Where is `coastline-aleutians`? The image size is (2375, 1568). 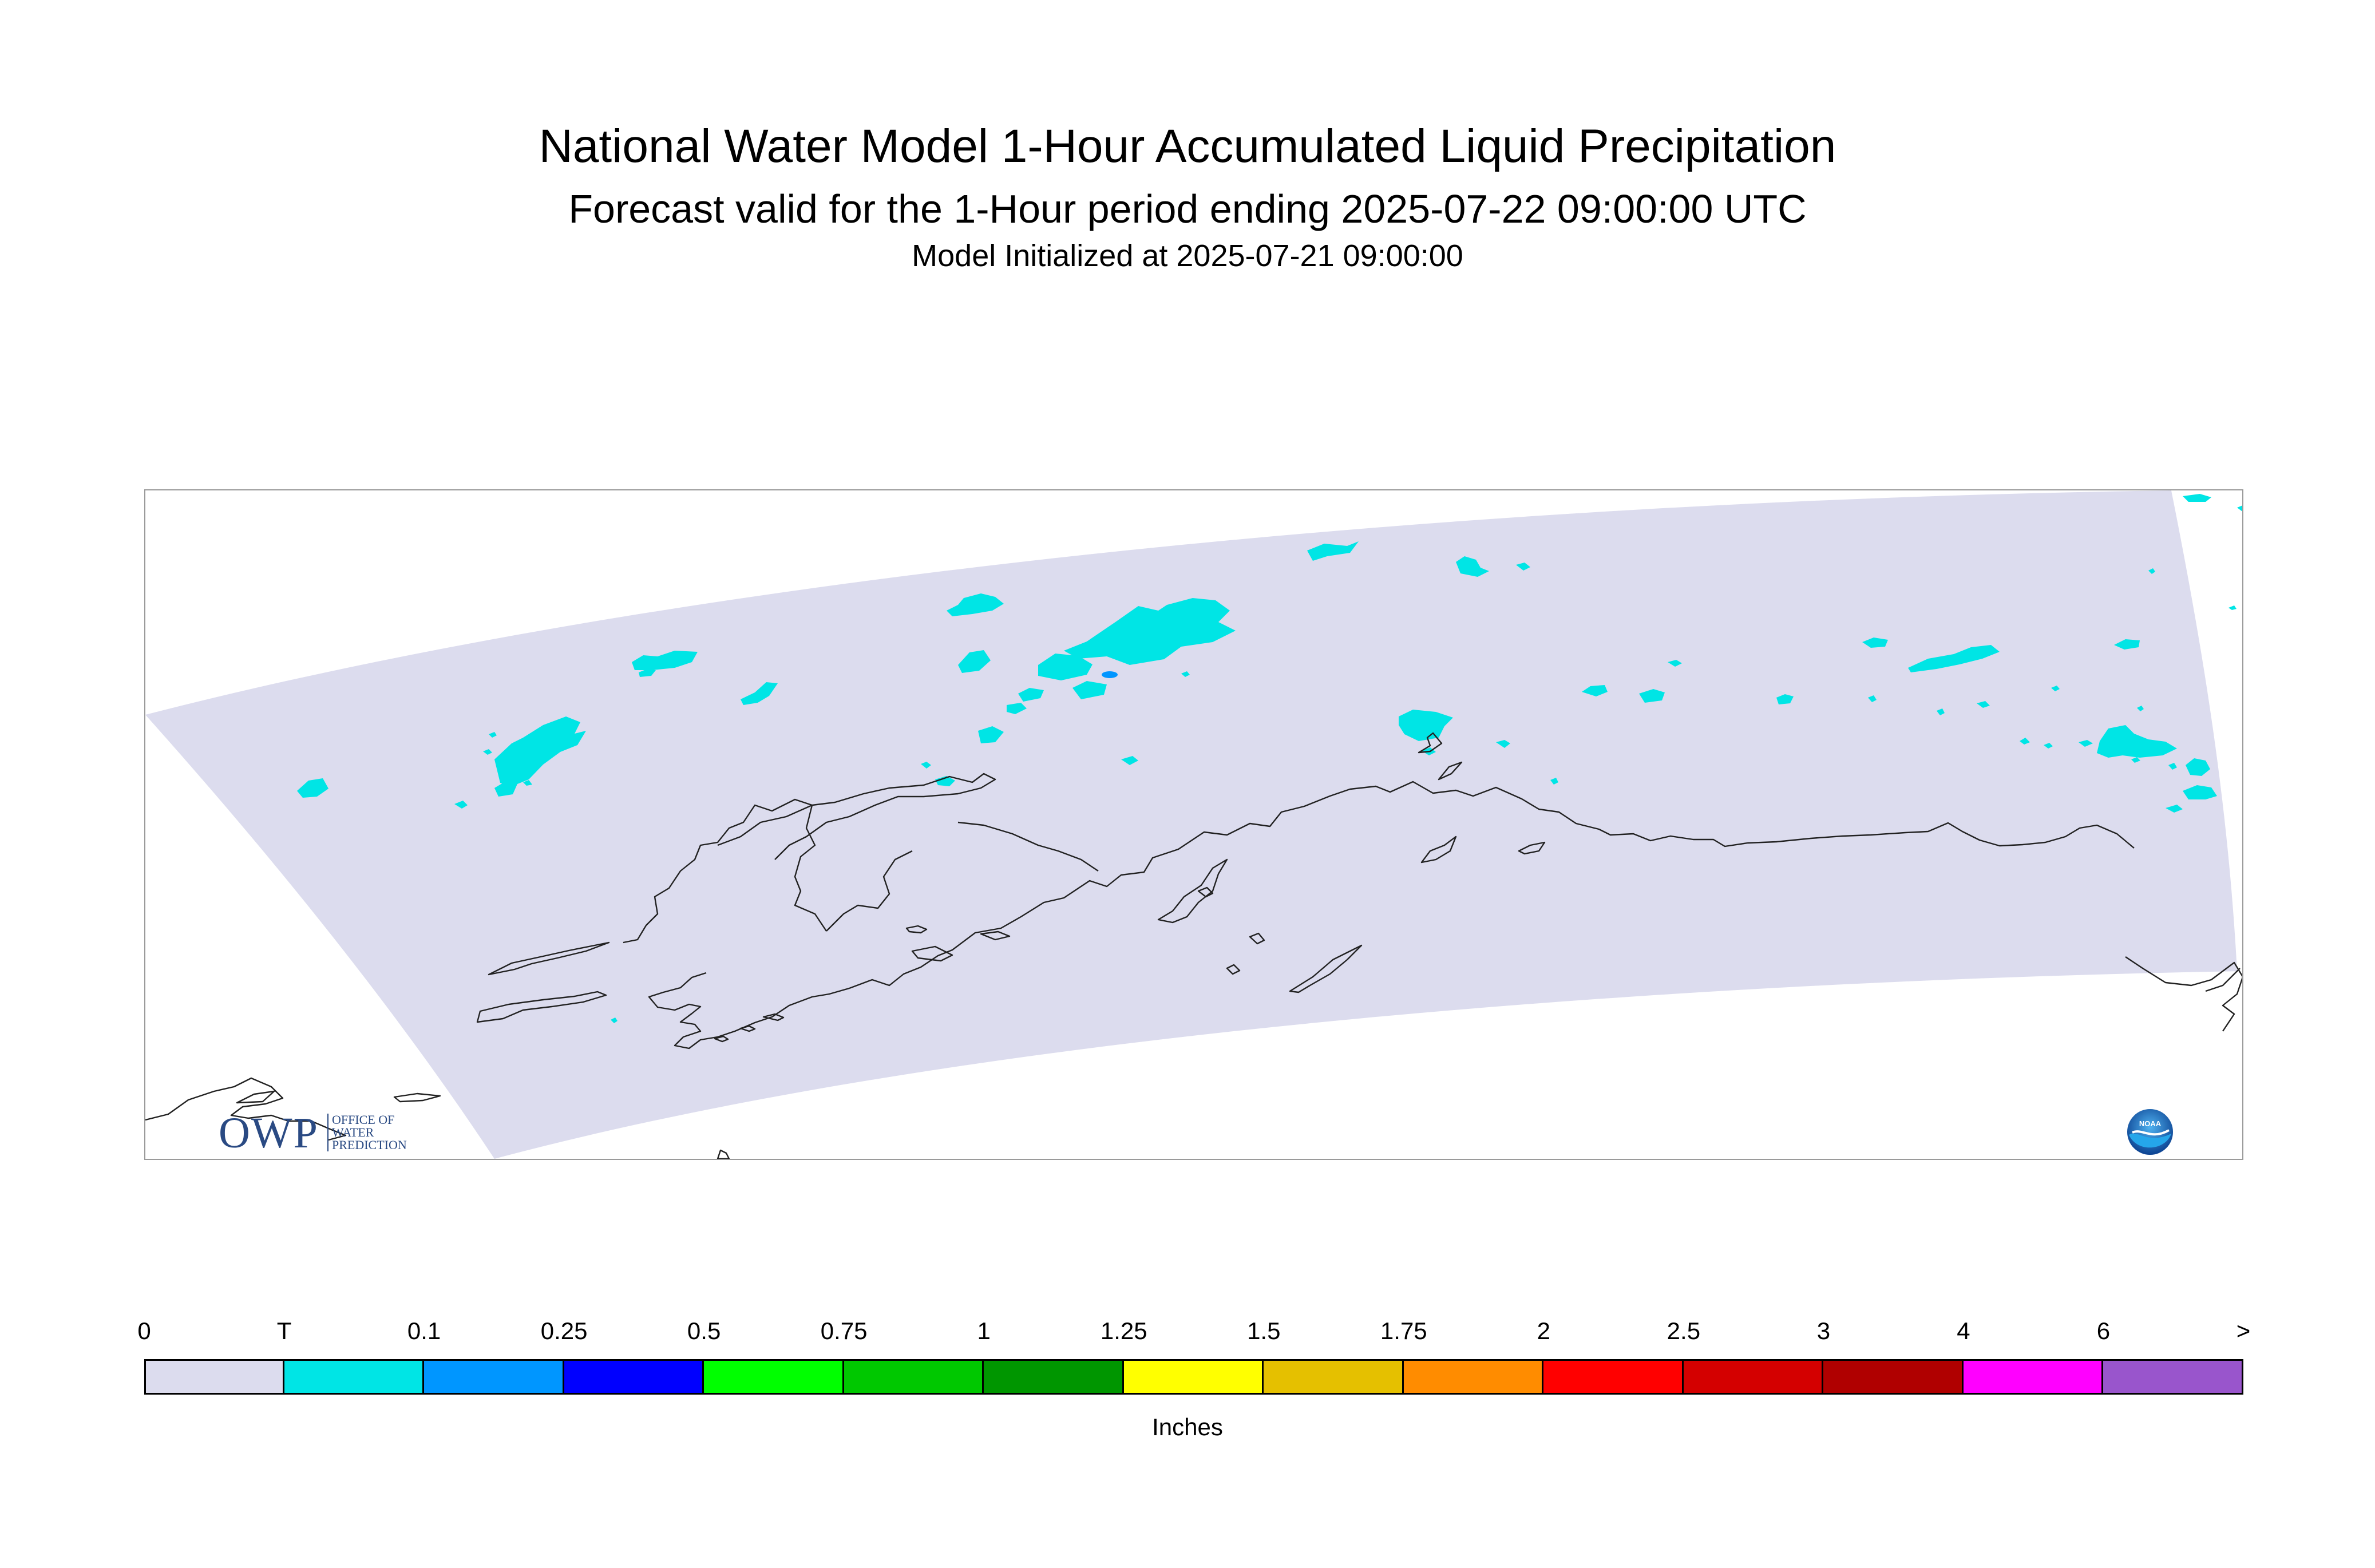 coastline-aleutians is located at coordinates (749, 1028).